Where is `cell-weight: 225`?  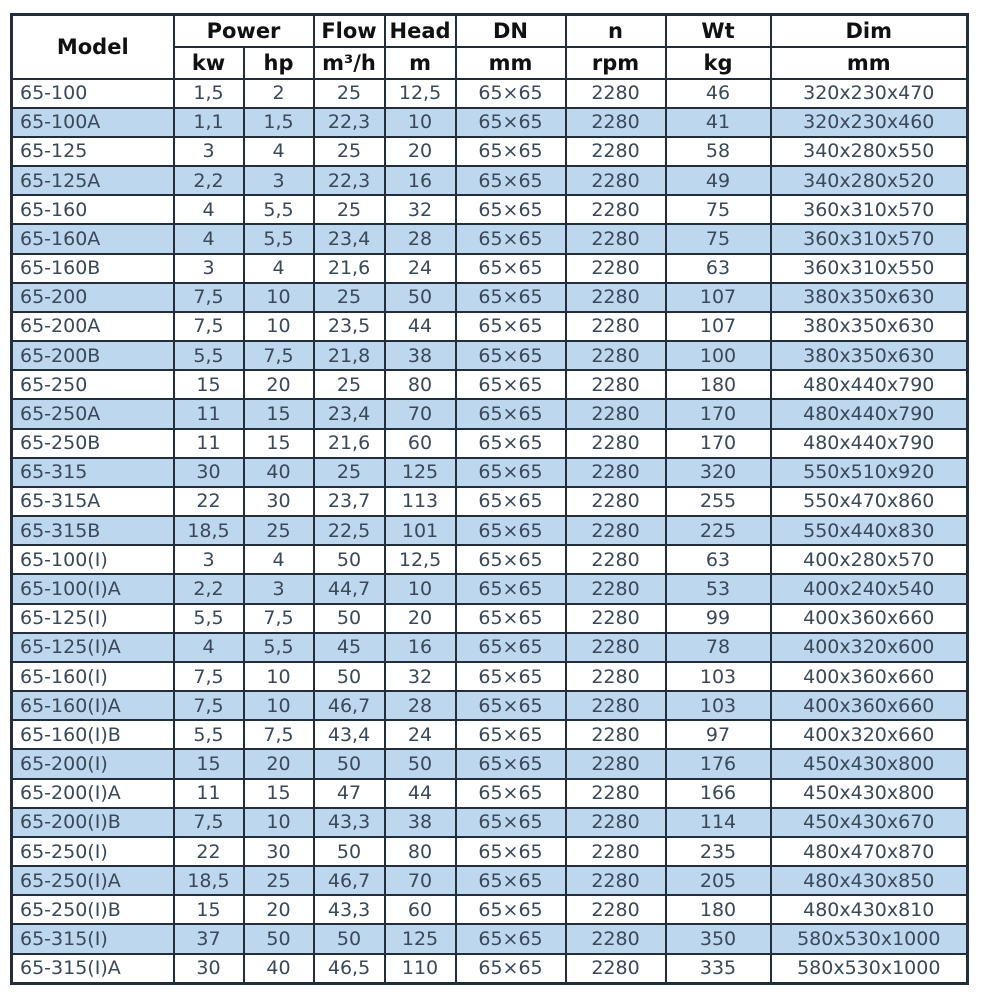 cell-weight: 225 is located at coordinates (718, 531).